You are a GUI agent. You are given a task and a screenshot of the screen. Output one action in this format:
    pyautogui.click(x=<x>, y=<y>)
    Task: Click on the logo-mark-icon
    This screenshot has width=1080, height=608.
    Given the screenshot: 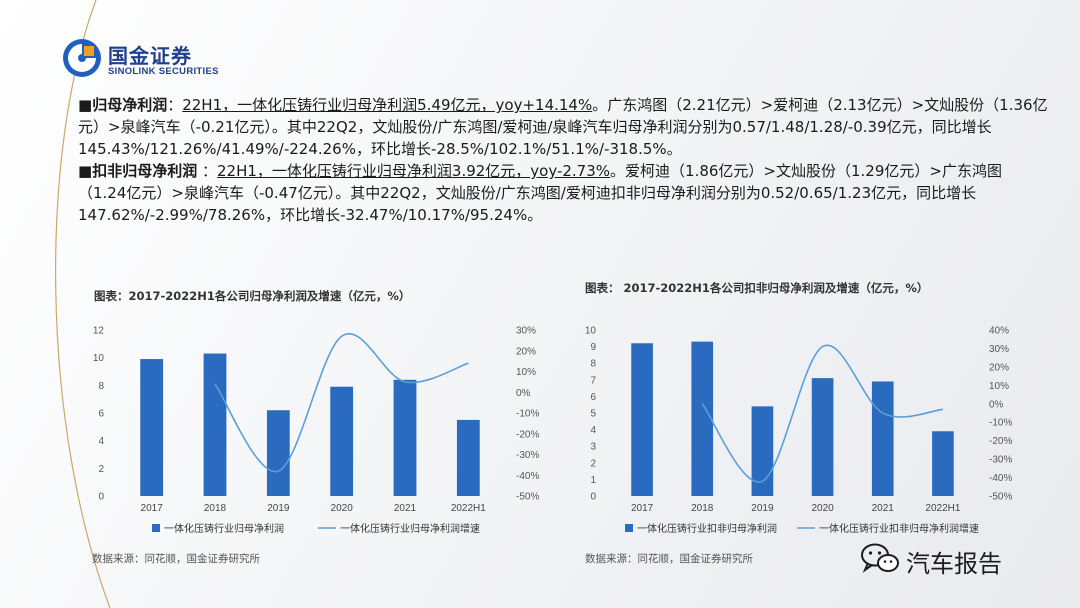 What is the action you would take?
    pyautogui.click(x=82, y=58)
    